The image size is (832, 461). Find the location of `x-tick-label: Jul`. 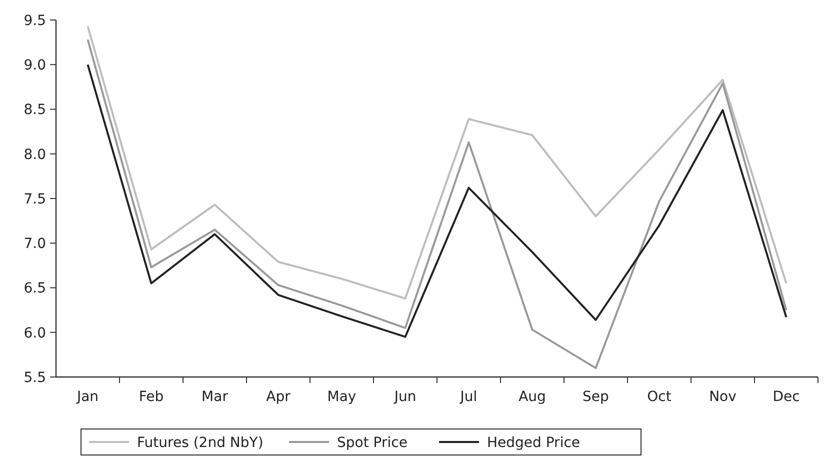

x-tick-label: Jul is located at coordinates (468, 397).